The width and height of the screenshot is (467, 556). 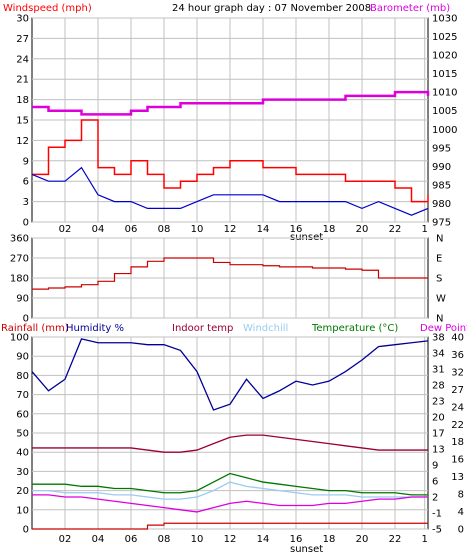 I want to click on chart-title: 24 hour graph day : 07 November 2008, so click(x=271, y=8).